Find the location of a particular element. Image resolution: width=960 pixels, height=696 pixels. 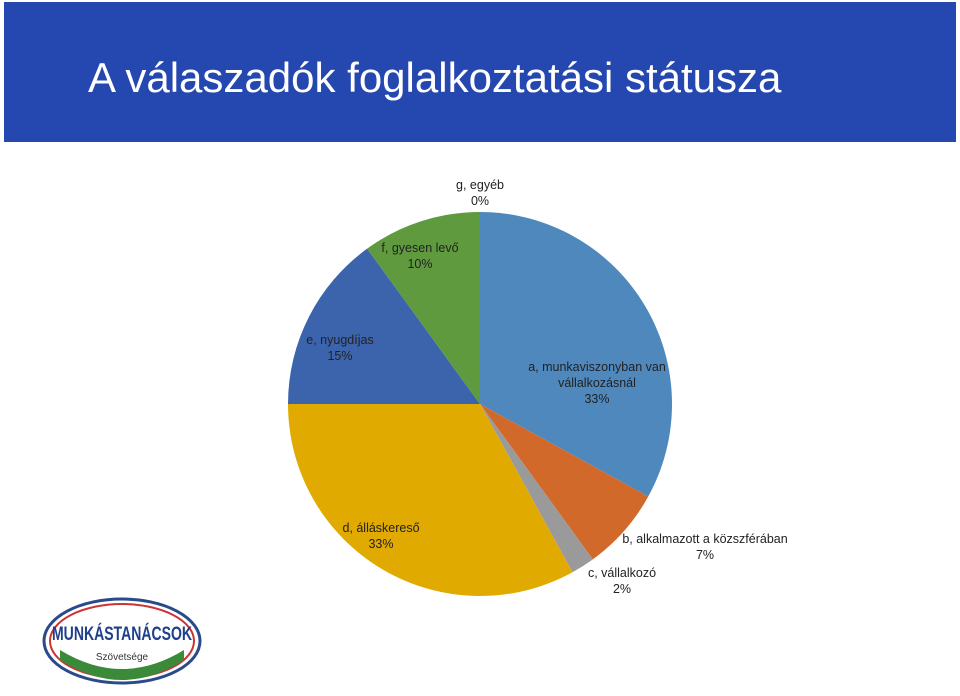

slice-label: g, egyéb 0% is located at coordinates (480, 193).